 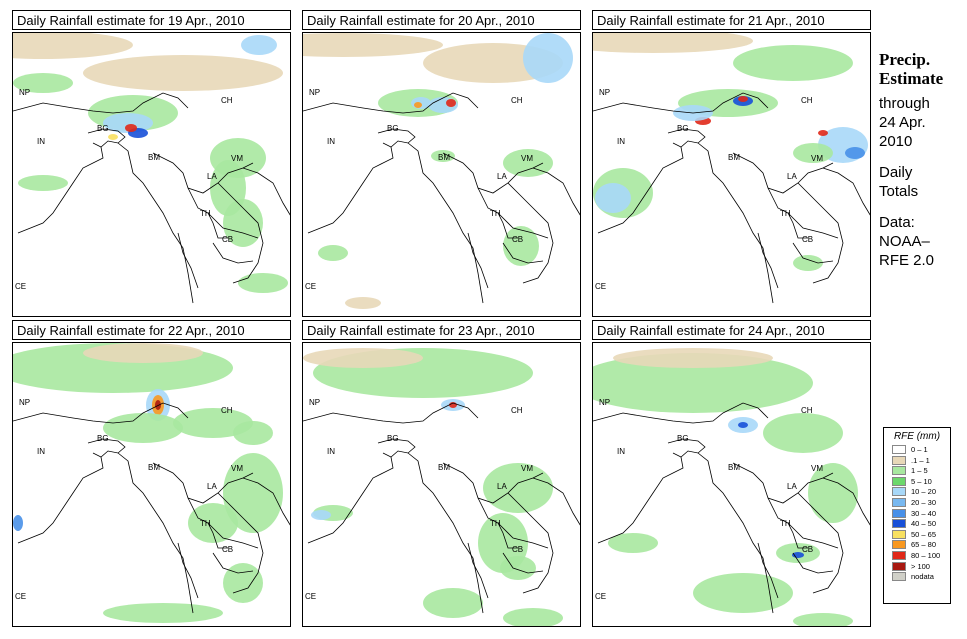 I want to click on legend-label: nodata, so click(x=922, y=577).